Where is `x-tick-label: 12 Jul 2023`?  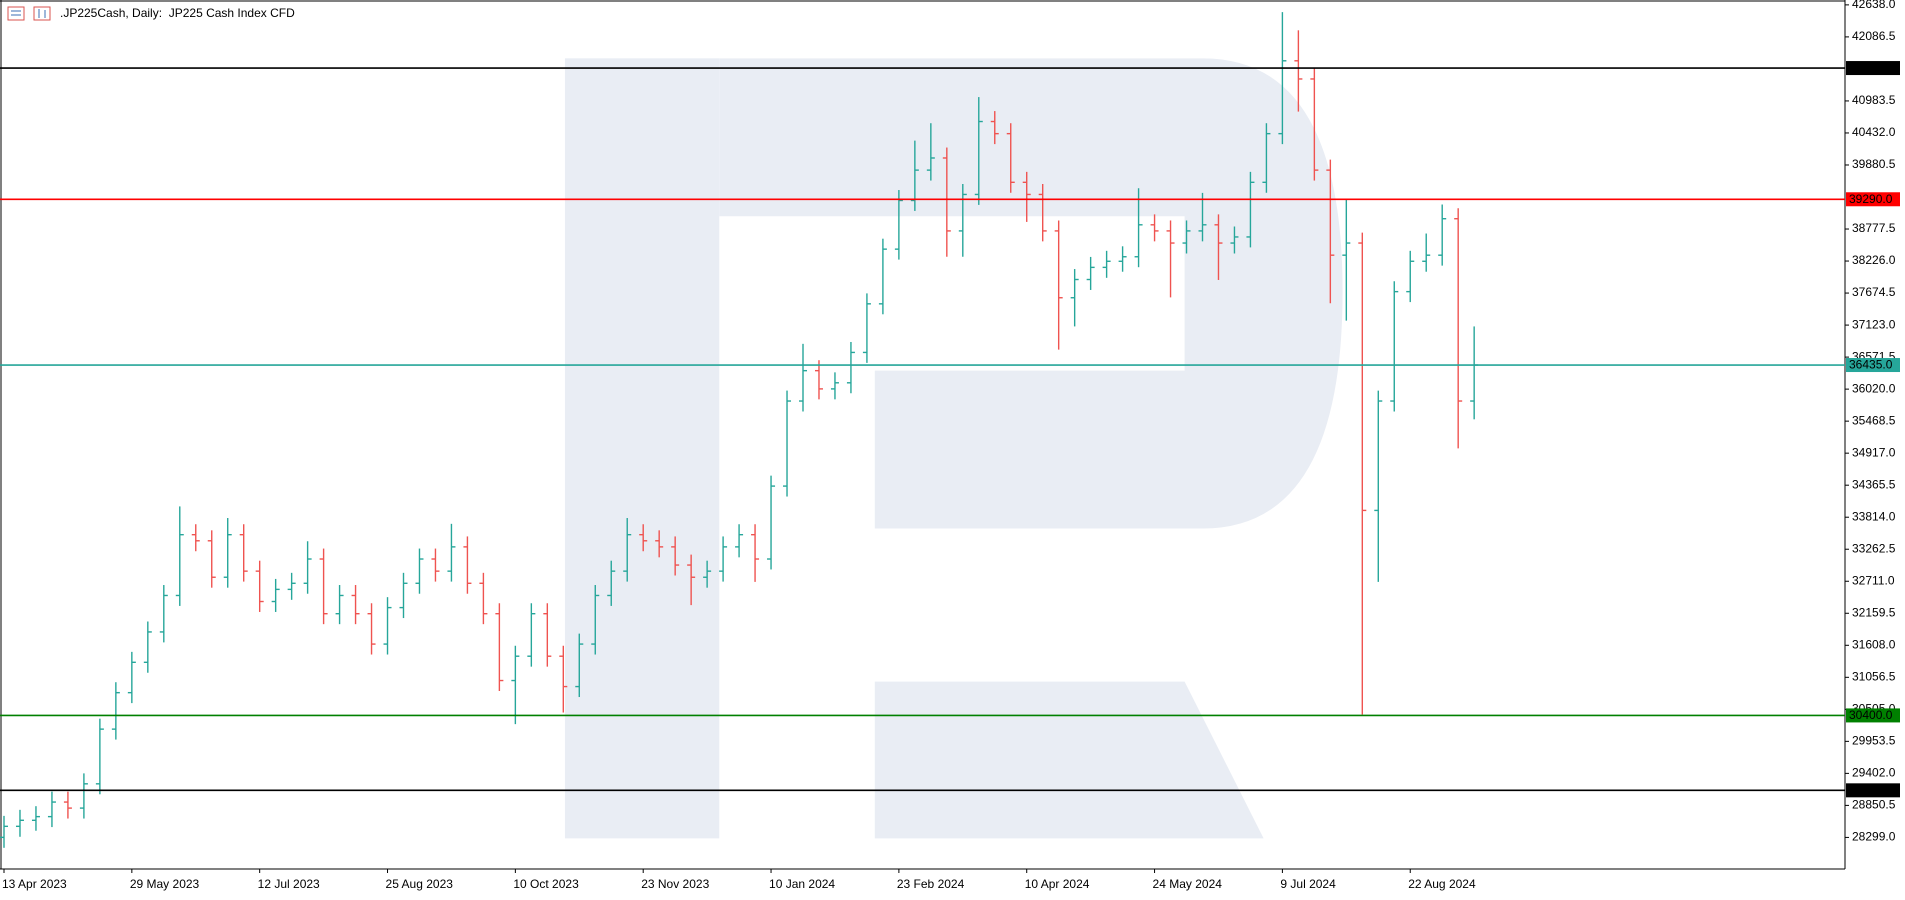
x-tick-label: 12 Jul 2023 is located at coordinates (289, 884).